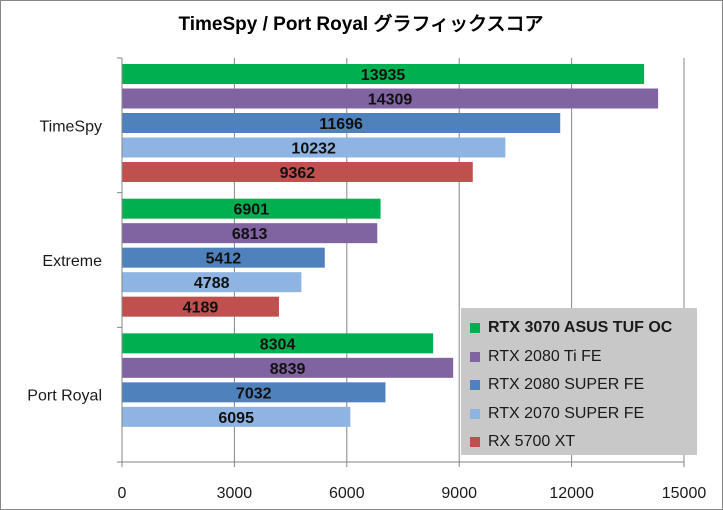  I want to click on category-label: TimeSpy, so click(70, 126).